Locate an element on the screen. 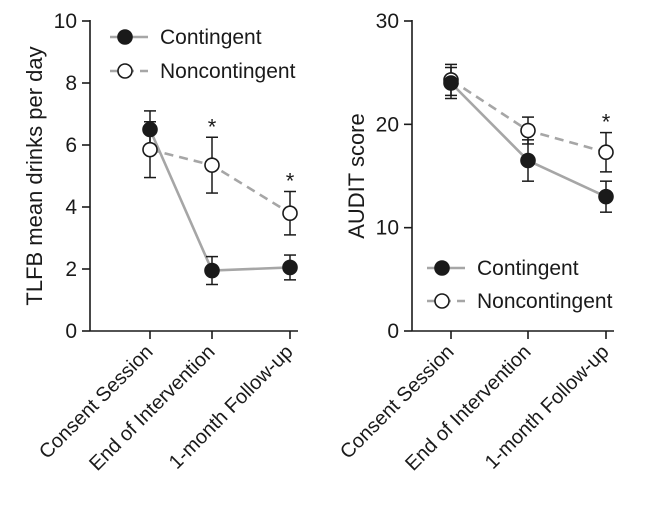  y-tick-label: 30 is located at coordinates (387, 21).